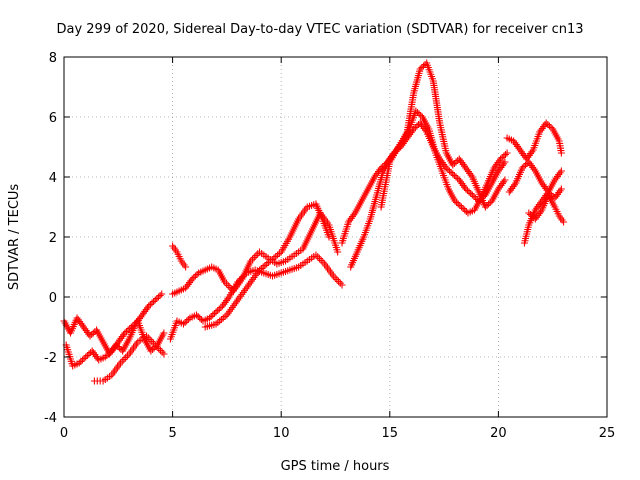 The image size is (640, 480). I want to click on y-tick-label: 2, so click(53, 238).